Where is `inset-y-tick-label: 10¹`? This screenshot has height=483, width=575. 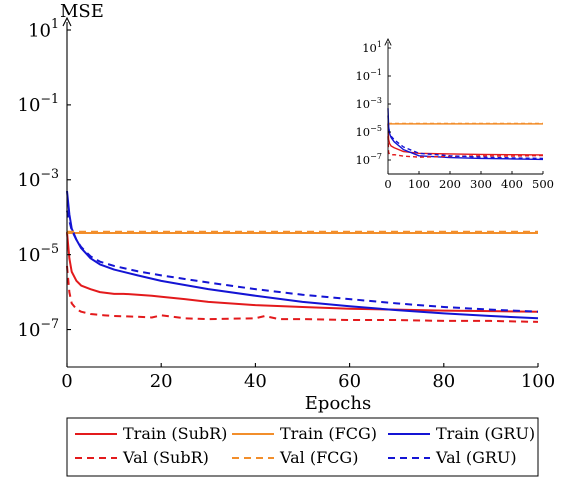 inset-y-tick-label: 10¹ is located at coordinates (372, 47).